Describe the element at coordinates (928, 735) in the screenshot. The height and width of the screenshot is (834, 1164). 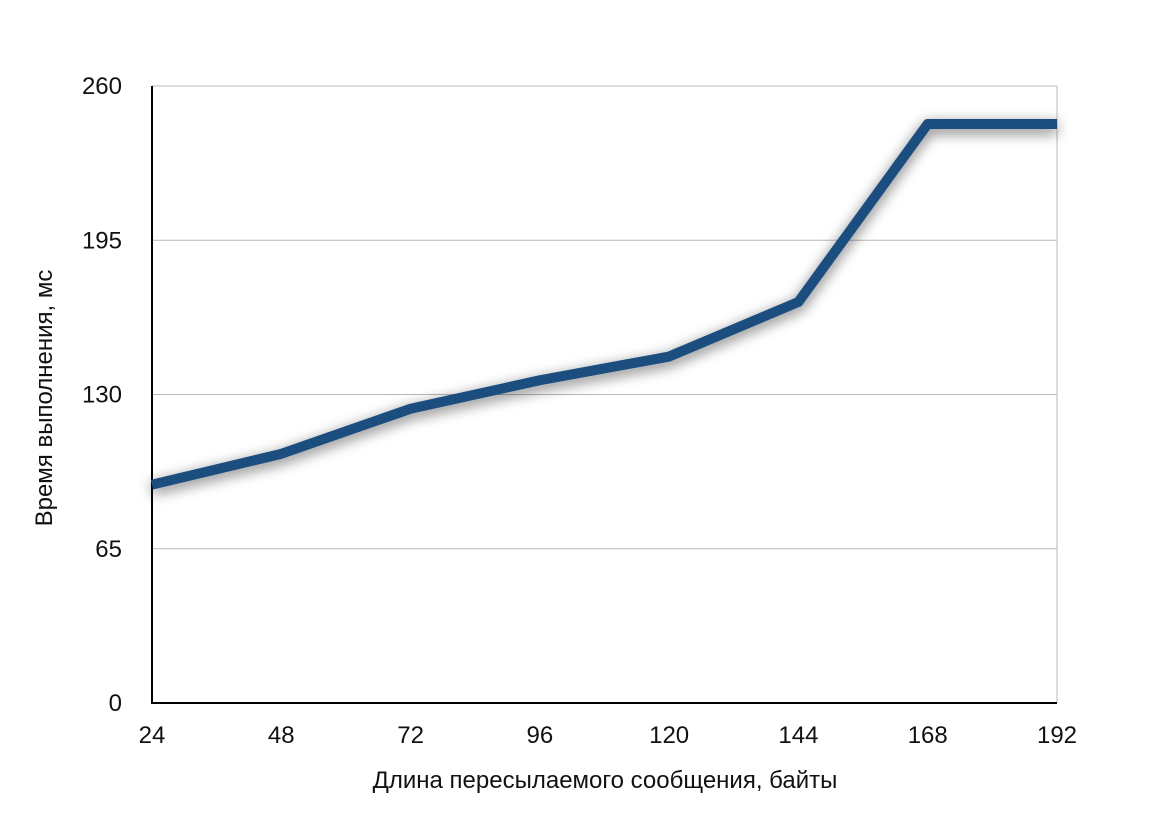
I see `x-tick-label: 168` at that location.